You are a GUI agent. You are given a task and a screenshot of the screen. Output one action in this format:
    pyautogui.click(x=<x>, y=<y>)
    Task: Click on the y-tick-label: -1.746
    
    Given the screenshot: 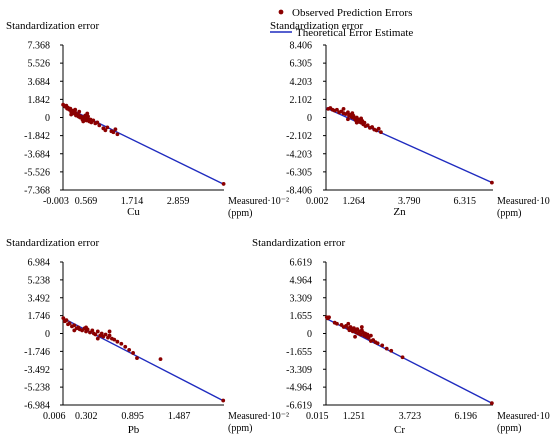 What is the action you would take?
    pyautogui.click(x=37, y=352)
    